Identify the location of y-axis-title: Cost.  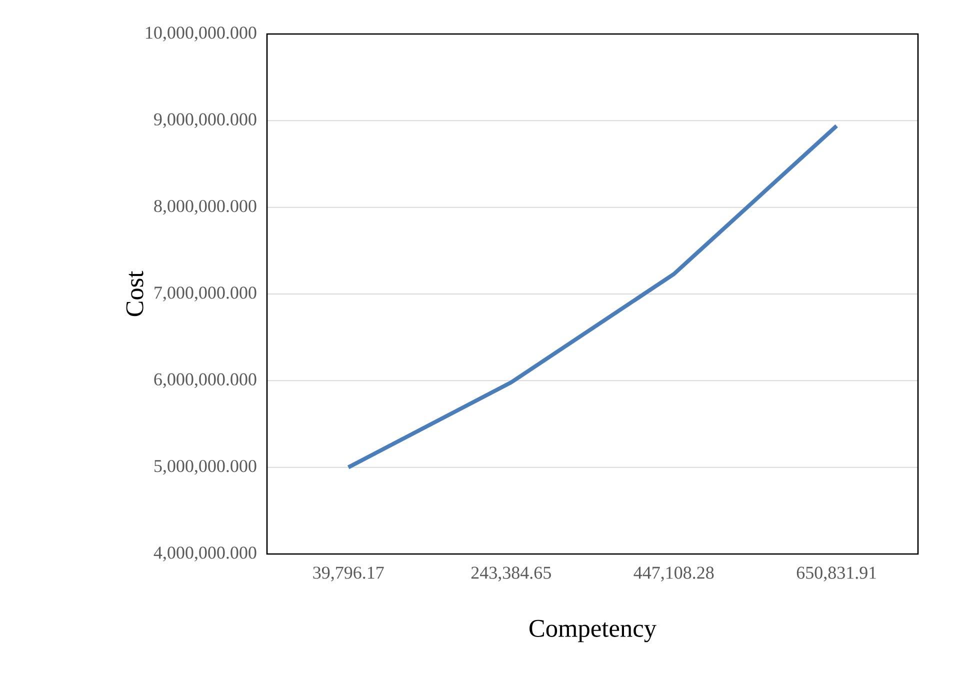
(135, 293).